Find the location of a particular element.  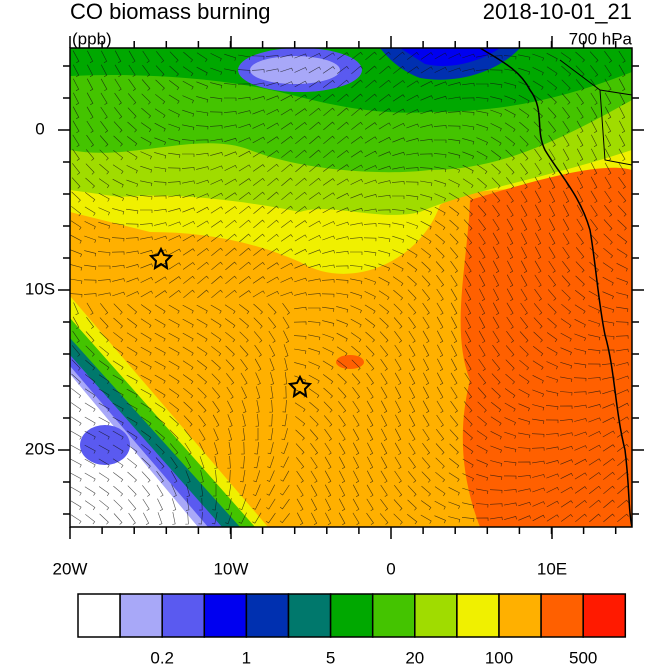

colorbar-label: 500 is located at coordinates (583, 657).